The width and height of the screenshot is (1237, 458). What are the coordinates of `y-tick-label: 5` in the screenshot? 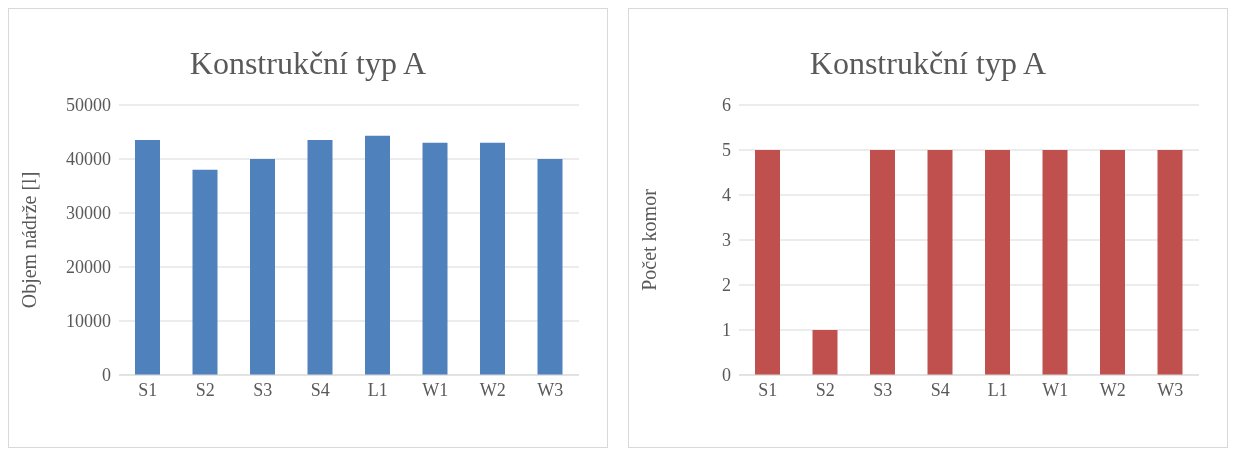 It's located at (726, 150).